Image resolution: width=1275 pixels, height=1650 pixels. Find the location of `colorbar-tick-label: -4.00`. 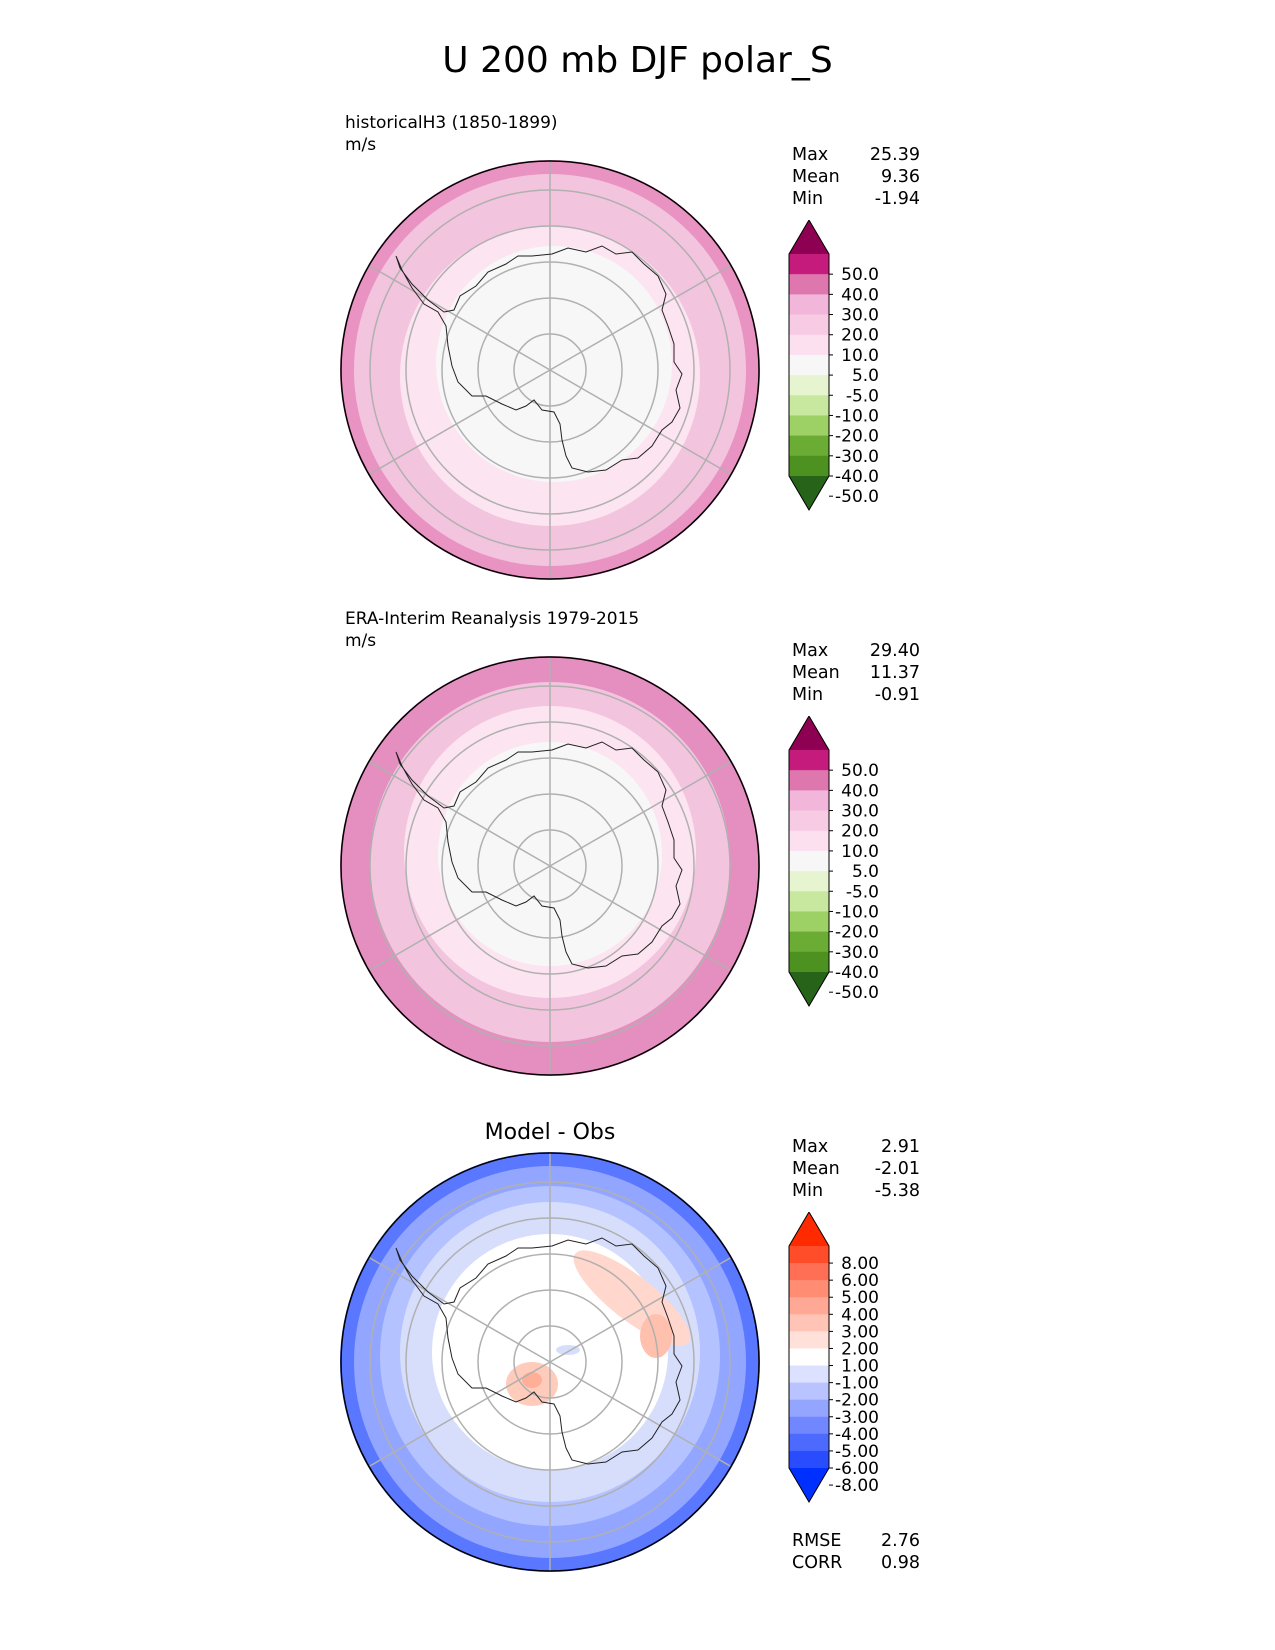

colorbar-tick-label: -4.00 is located at coordinates (857, 1435).